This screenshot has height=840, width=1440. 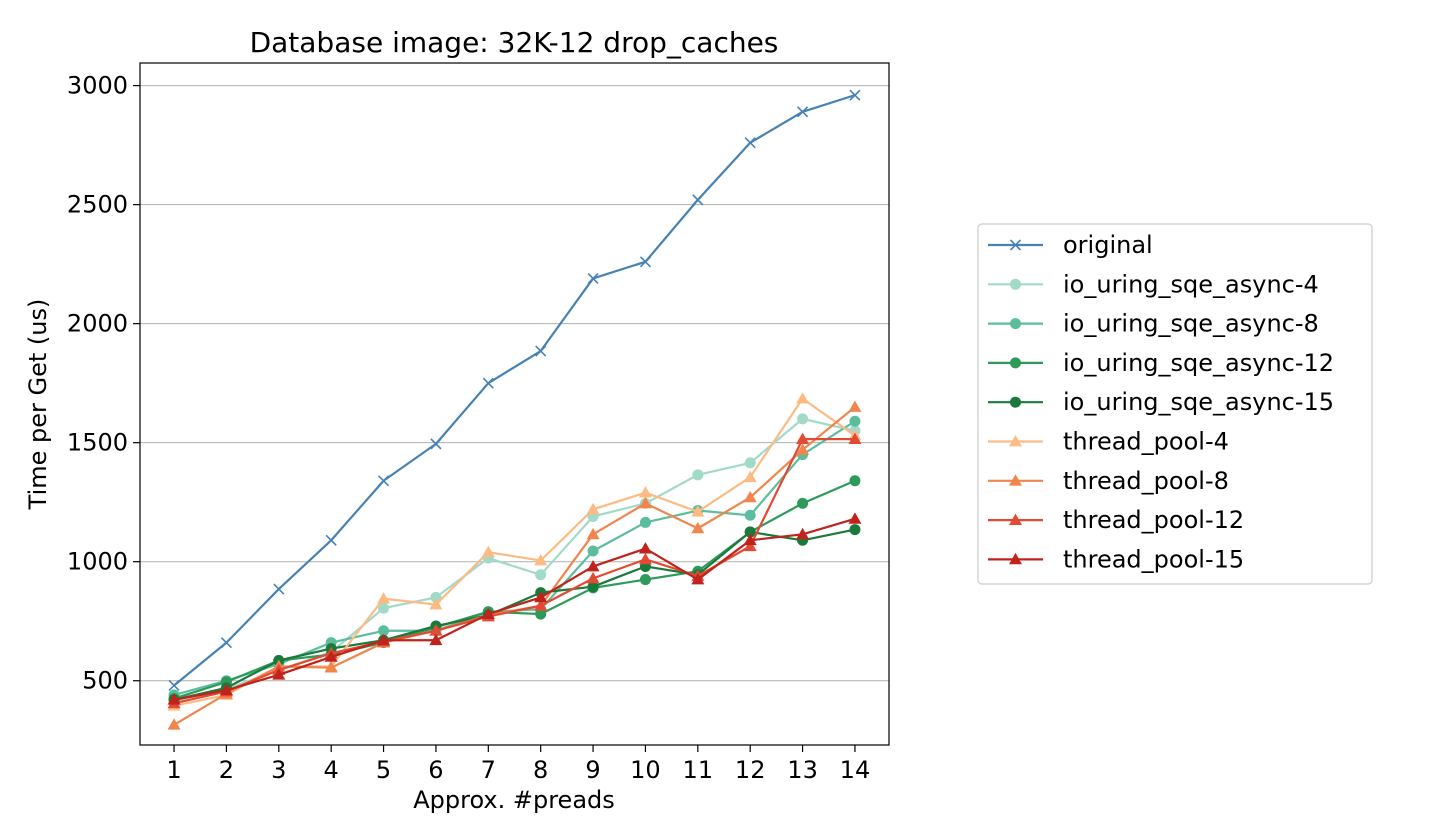 I want to click on x-tick-label-5: 5, so click(x=383, y=770).